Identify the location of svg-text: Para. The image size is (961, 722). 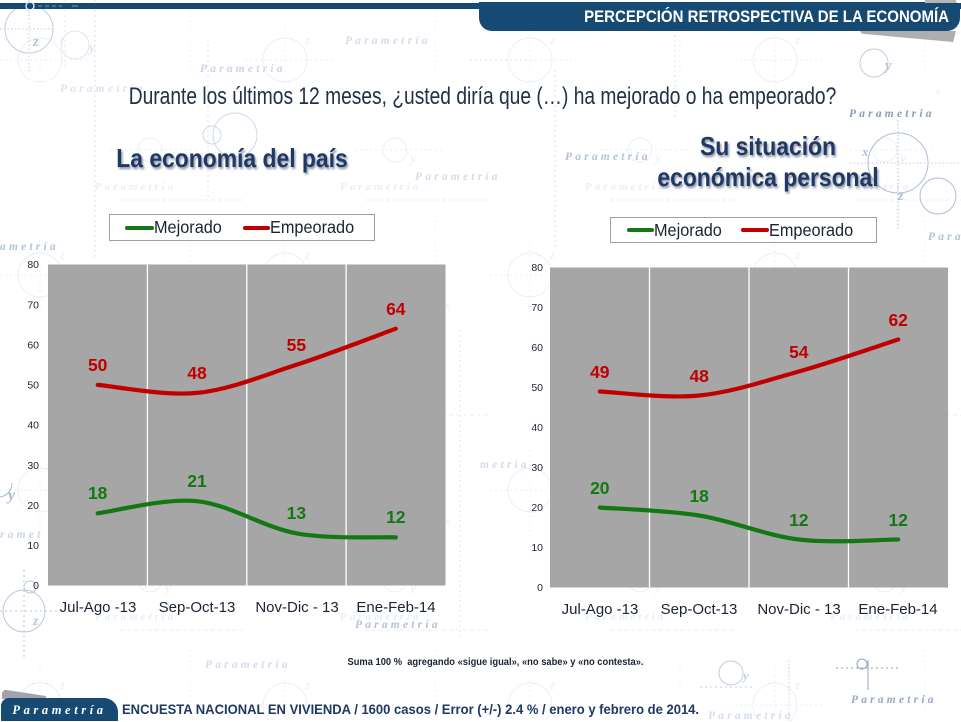
(944, 237).